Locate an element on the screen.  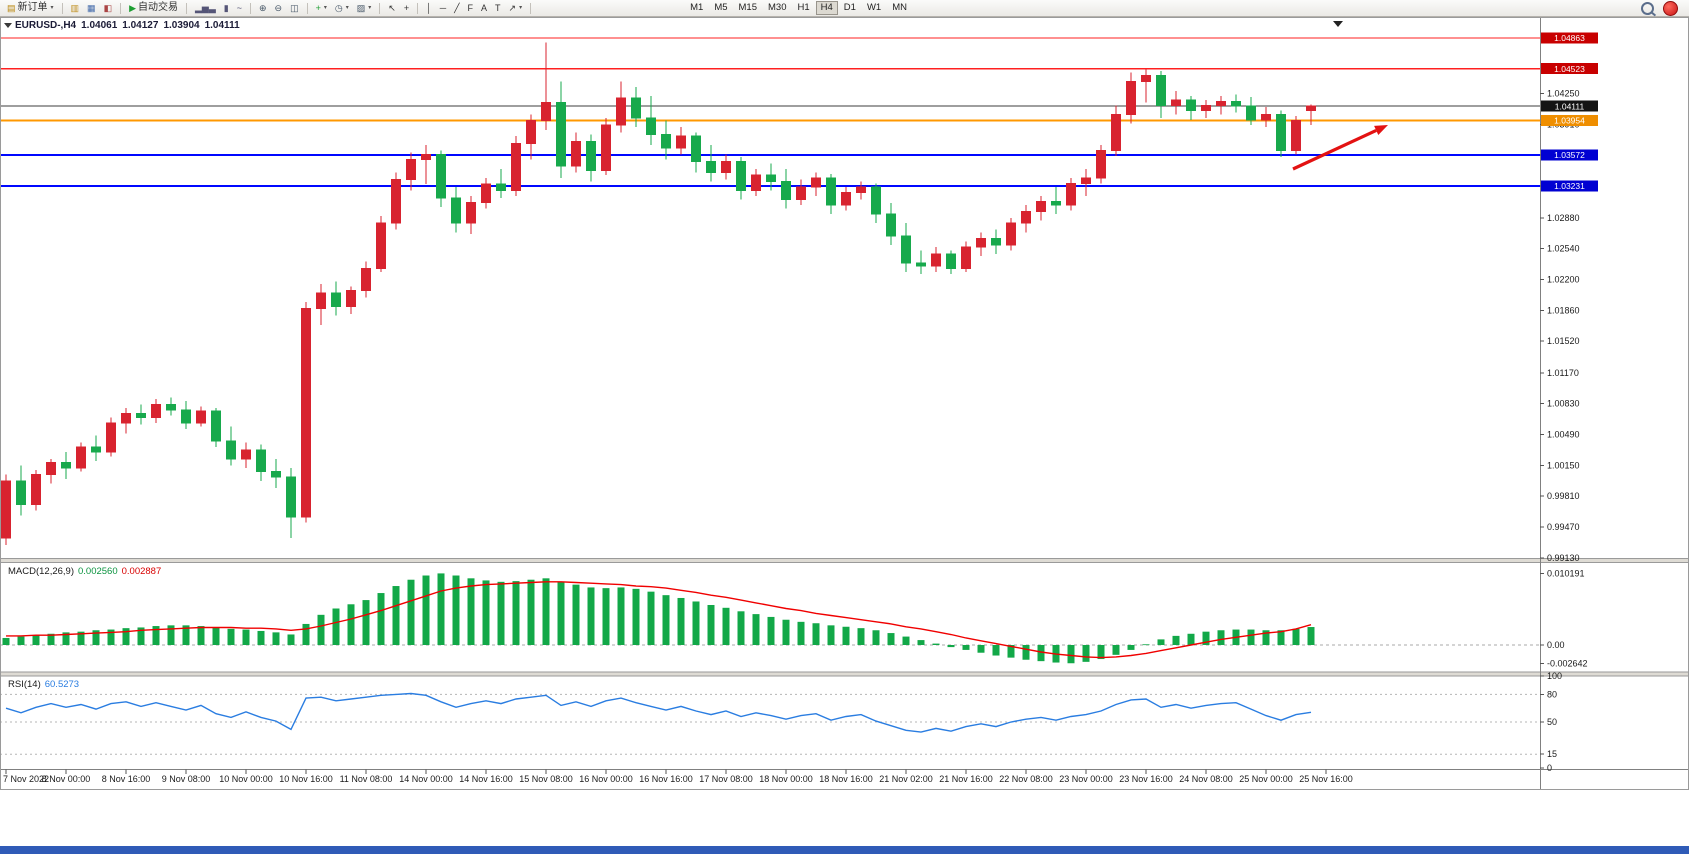
vertical-line-button: │ is located at coordinates (429, 8).